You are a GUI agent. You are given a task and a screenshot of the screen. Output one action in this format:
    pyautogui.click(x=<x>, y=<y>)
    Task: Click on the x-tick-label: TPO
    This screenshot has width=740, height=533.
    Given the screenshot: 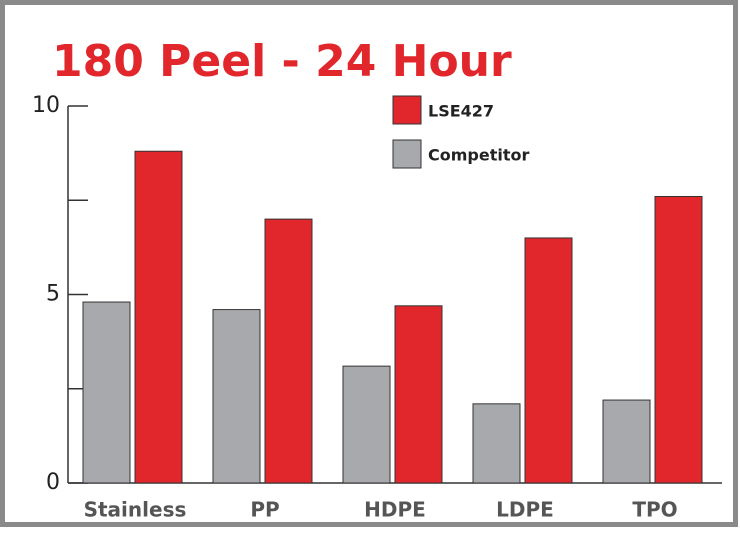 What is the action you would take?
    pyautogui.click(x=654, y=510)
    